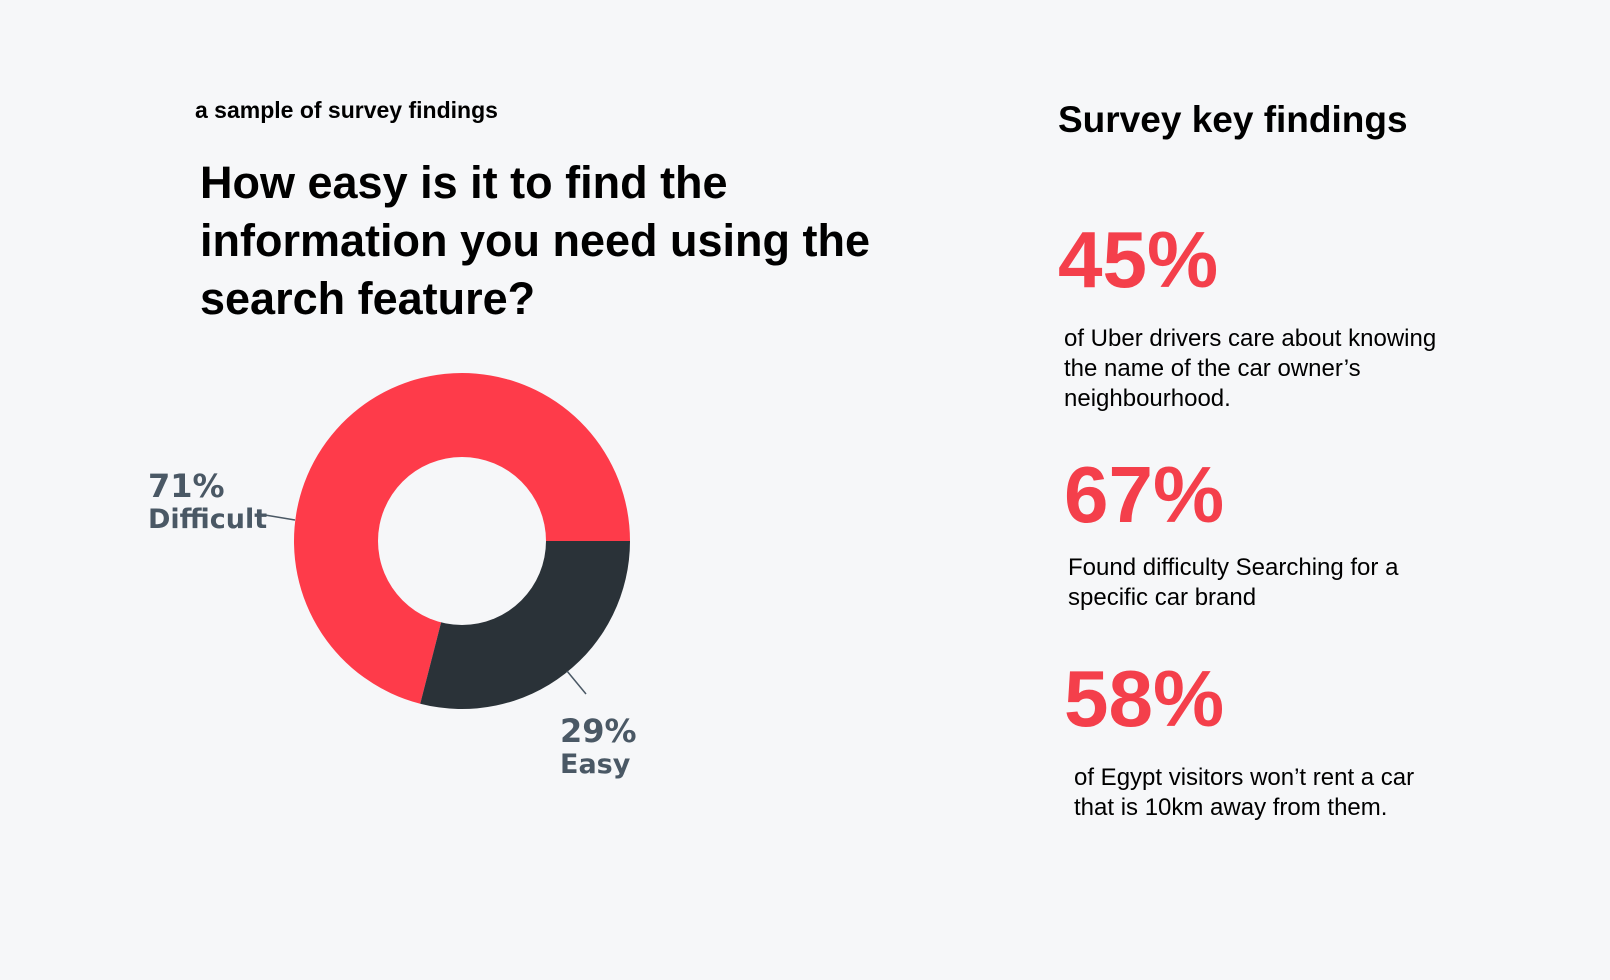 This screenshot has width=1610, height=980. What do you see at coordinates (462, 541) in the screenshot?
I see `donut-hole` at bounding box center [462, 541].